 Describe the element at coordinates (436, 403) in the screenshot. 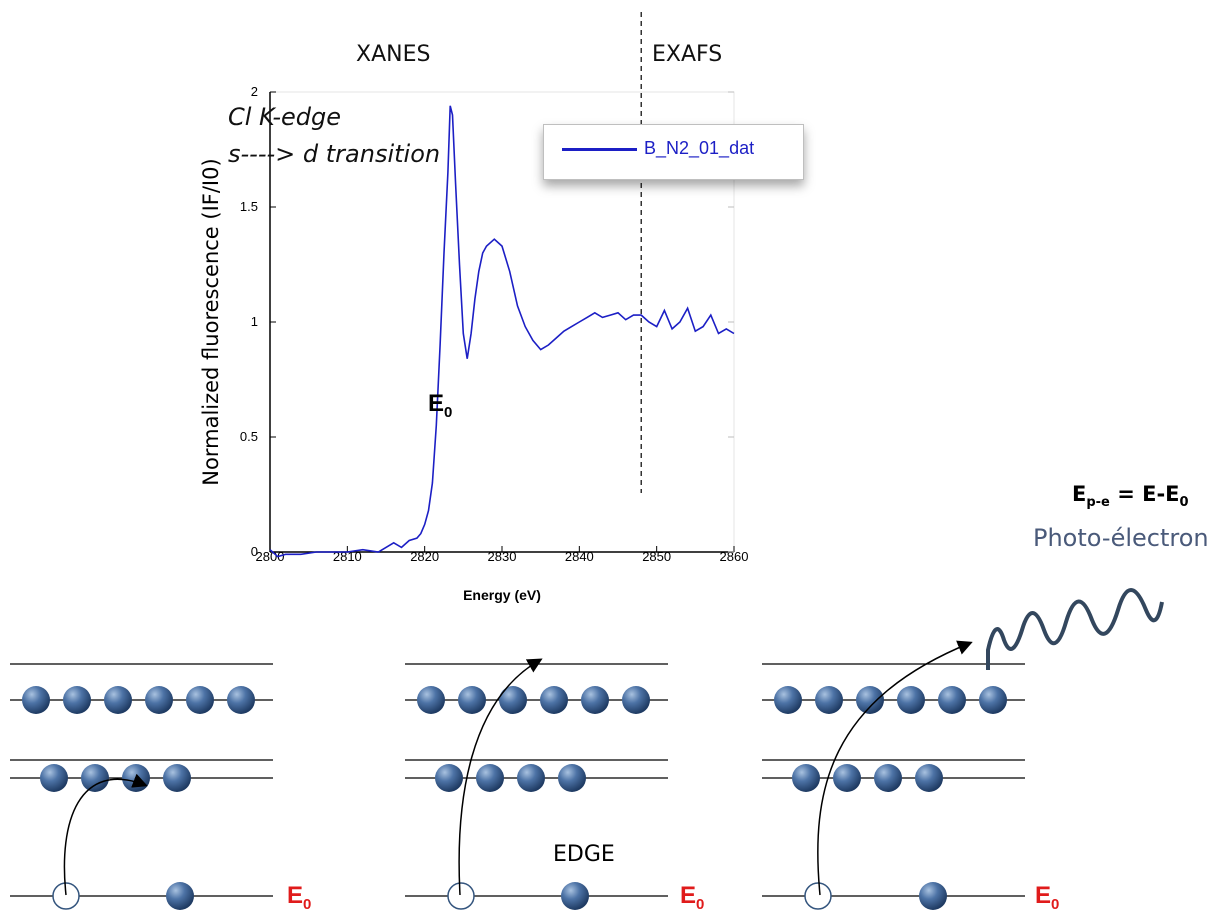

I see `e0-marker-text: E` at that location.